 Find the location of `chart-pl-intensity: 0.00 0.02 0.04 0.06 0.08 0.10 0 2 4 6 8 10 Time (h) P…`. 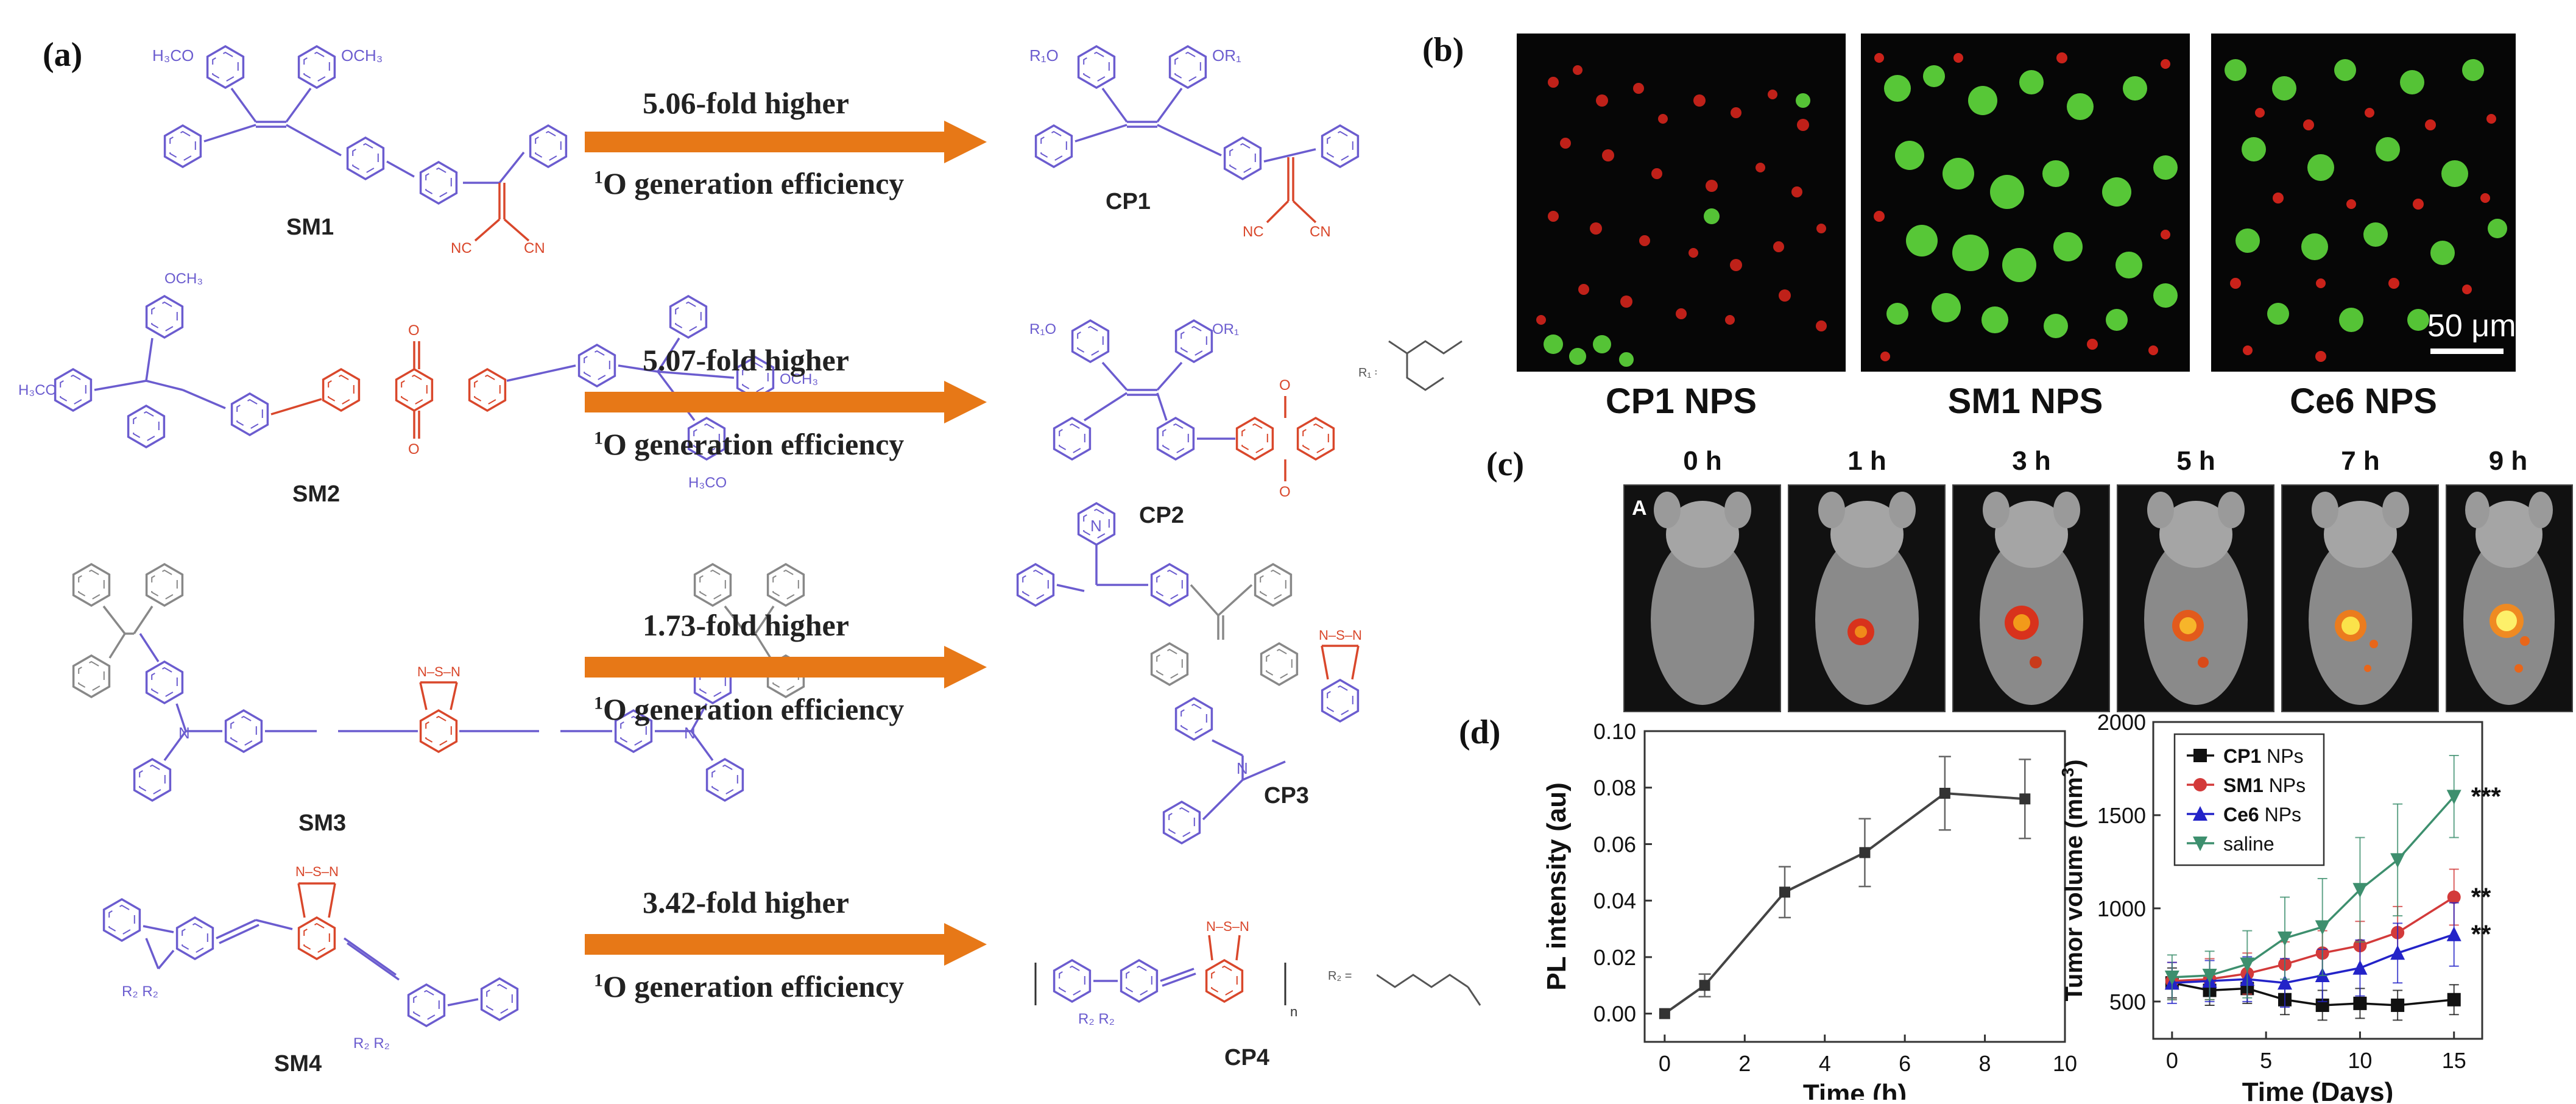

chart-pl-intensity: 0.00 0.02 0.04 0.06 0.08 0.10 0 2 4 6 8 10 Time (h) P… is located at coordinates (1809, 909).